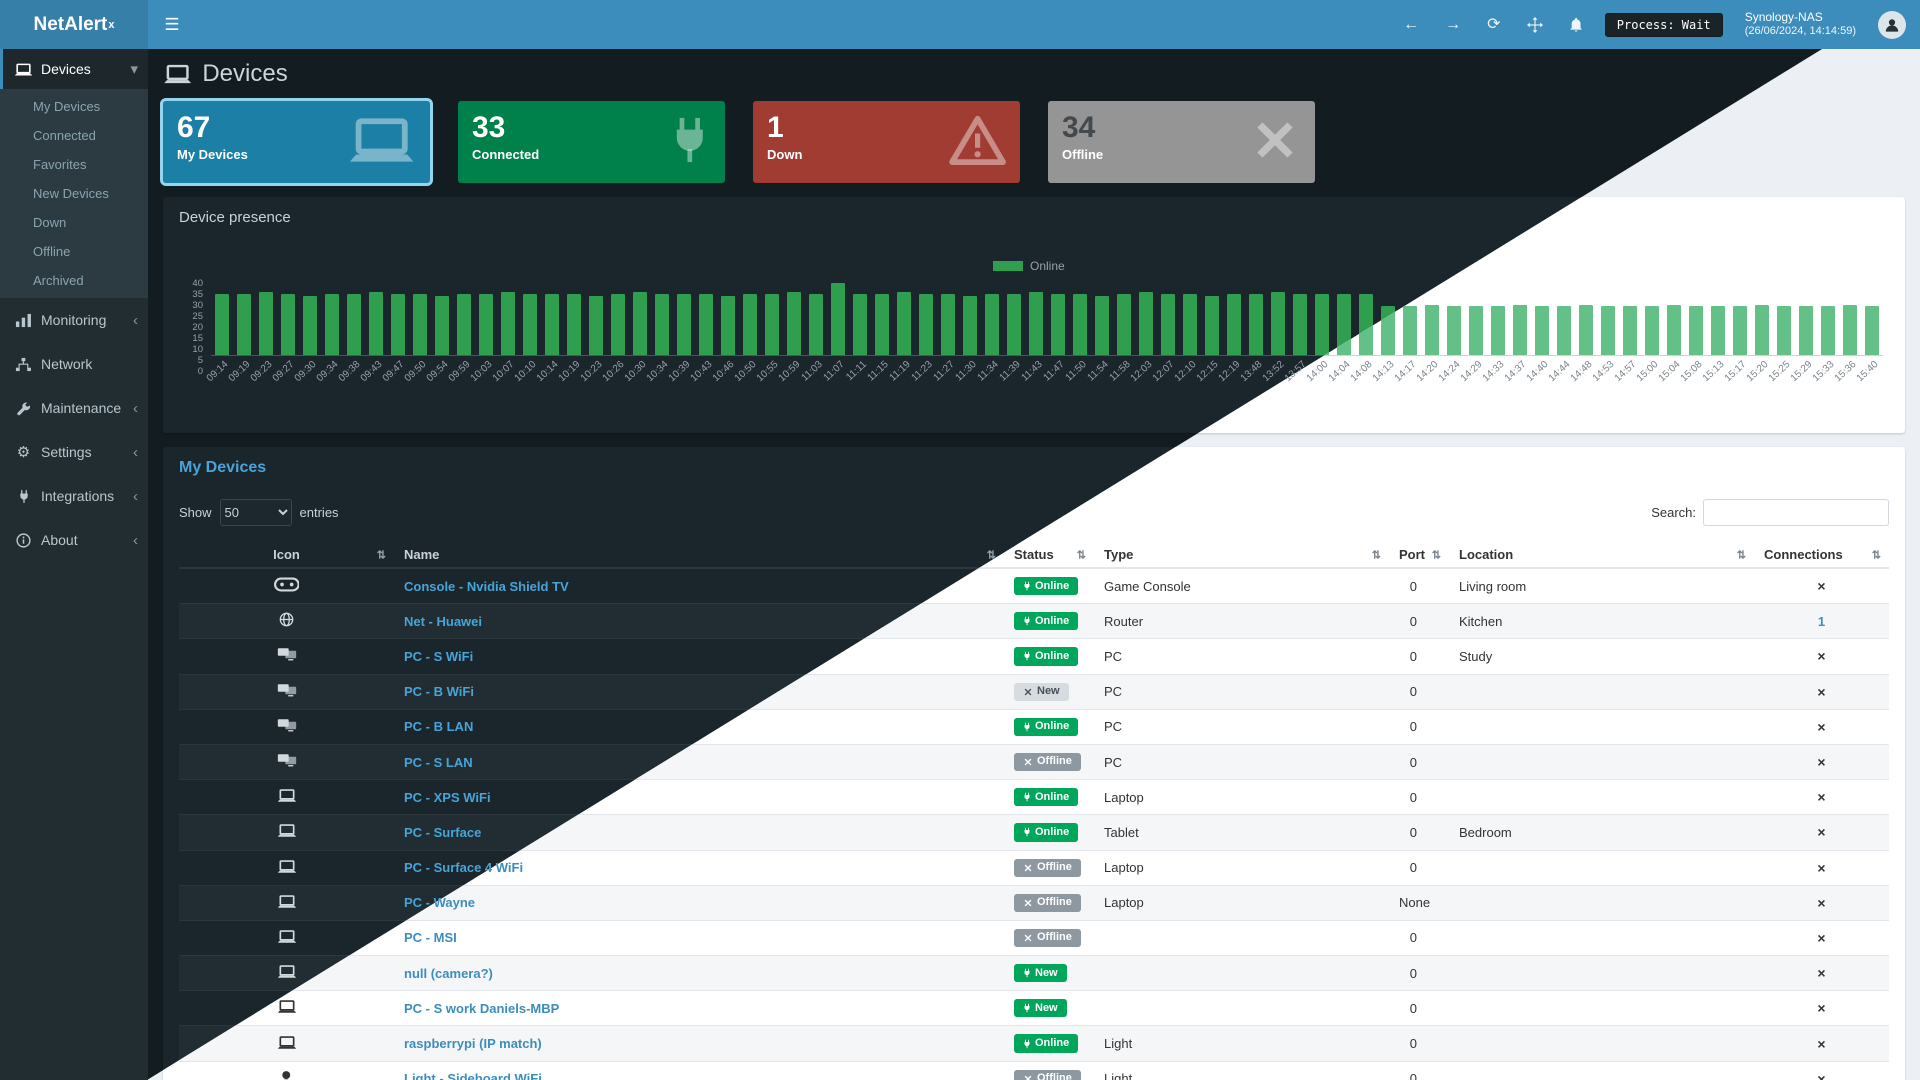 Image resolution: width=1920 pixels, height=1080 pixels. I want to click on status-badge: Offline, so click(1047, 867).